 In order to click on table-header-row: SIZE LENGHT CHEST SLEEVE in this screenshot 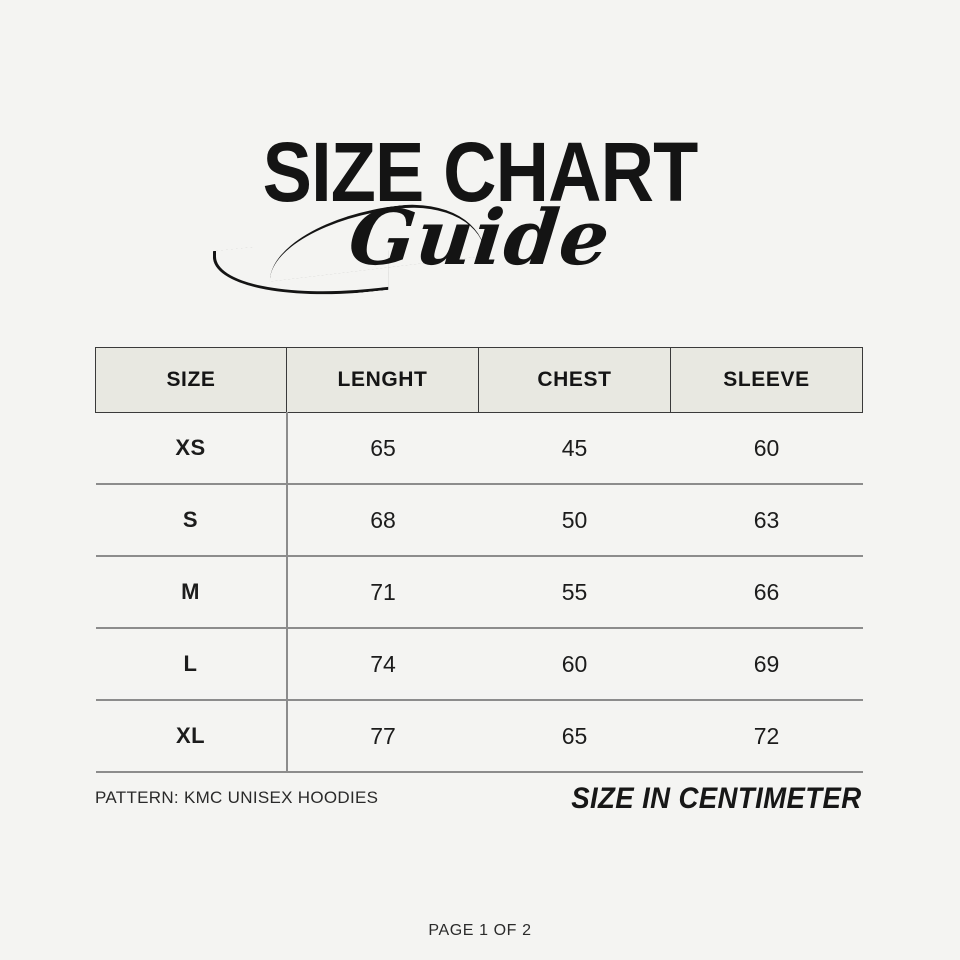, I will do `click(479, 380)`.